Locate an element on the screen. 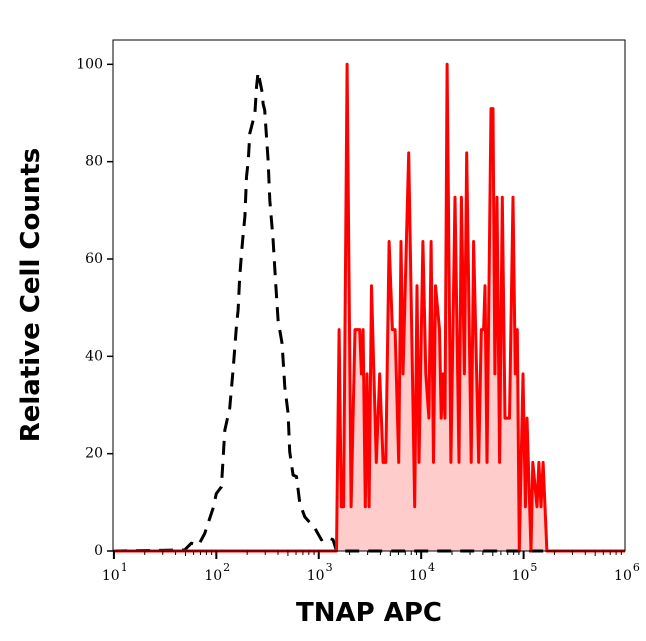 The width and height of the screenshot is (646, 641). x-tick-label: 10¹ is located at coordinates (115, 572).